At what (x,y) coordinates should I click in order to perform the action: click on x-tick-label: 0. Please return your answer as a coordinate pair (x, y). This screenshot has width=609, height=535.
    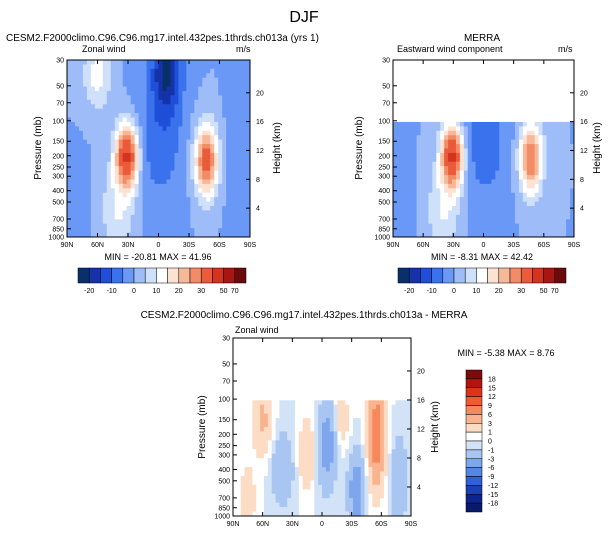
    Looking at the image, I should click on (159, 245).